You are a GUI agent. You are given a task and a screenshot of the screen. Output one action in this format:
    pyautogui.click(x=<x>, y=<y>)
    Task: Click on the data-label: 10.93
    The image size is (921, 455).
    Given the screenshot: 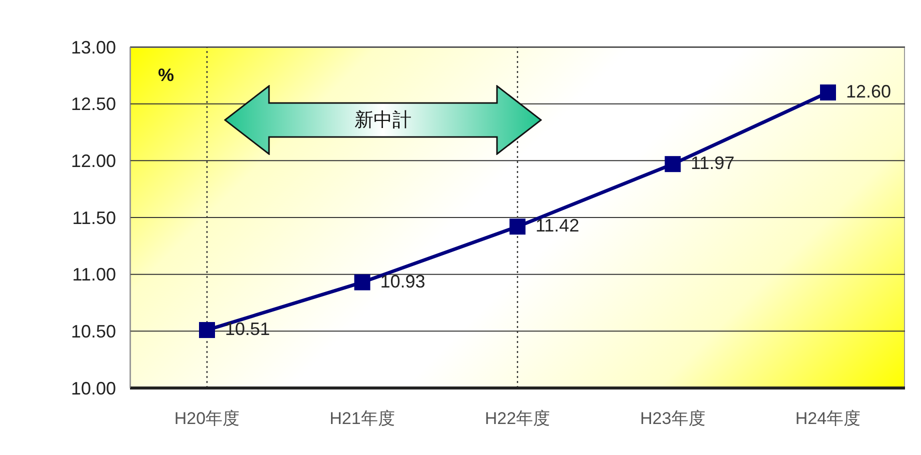 What is the action you would take?
    pyautogui.click(x=403, y=281)
    